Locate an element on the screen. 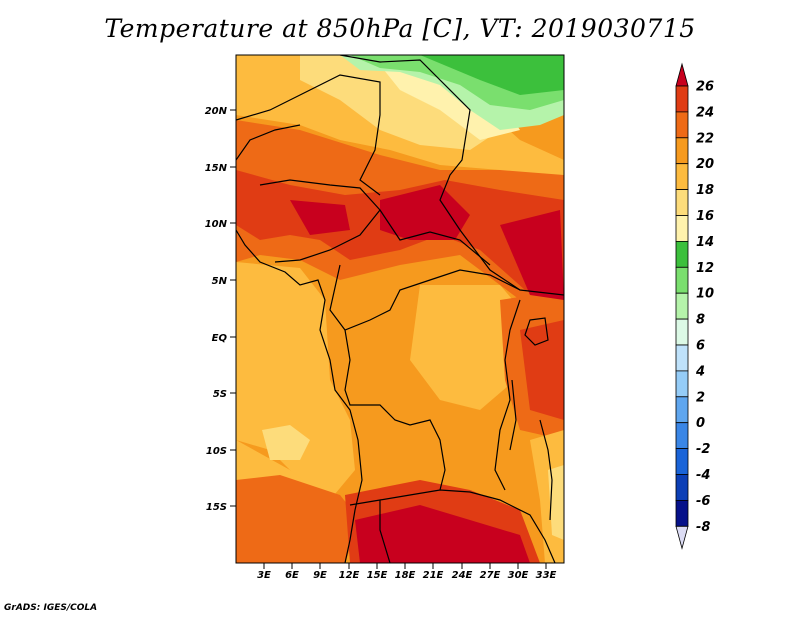 The image size is (800, 618). lon-label: 15E is located at coordinates (377, 575).